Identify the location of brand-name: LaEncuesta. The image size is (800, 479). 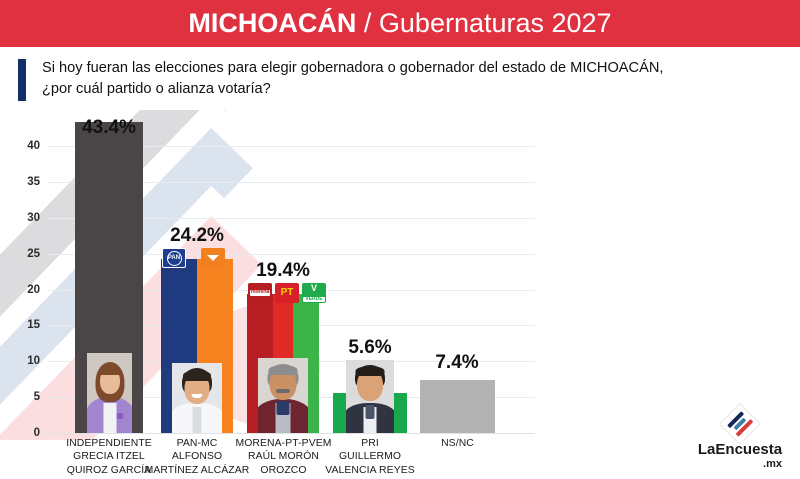
(740, 449).